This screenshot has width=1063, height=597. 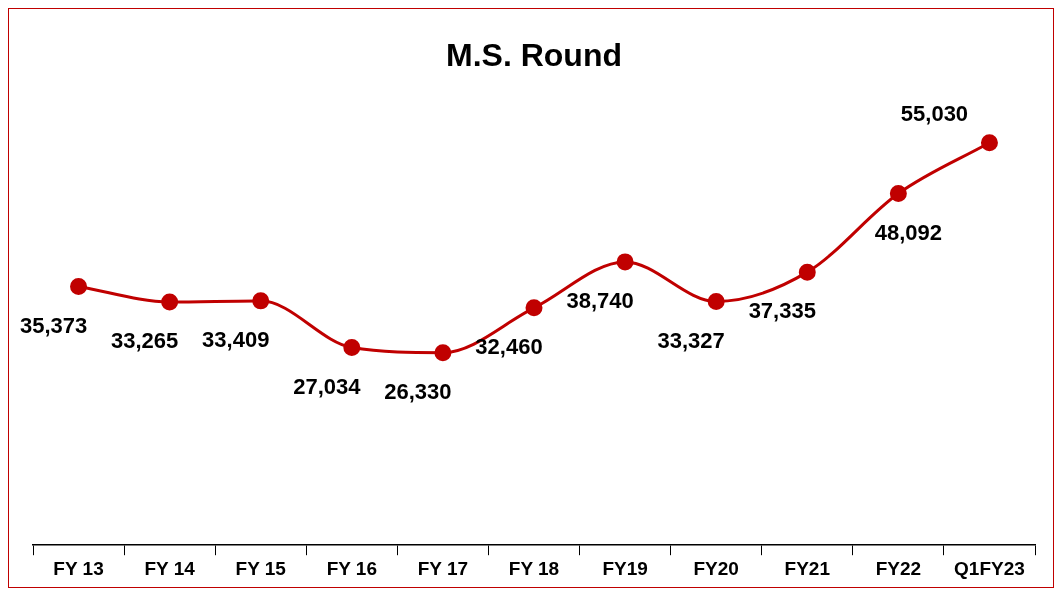 What do you see at coordinates (908, 232) in the screenshot?
I see `data-label: 48,092` at bounding box center [908, 232].